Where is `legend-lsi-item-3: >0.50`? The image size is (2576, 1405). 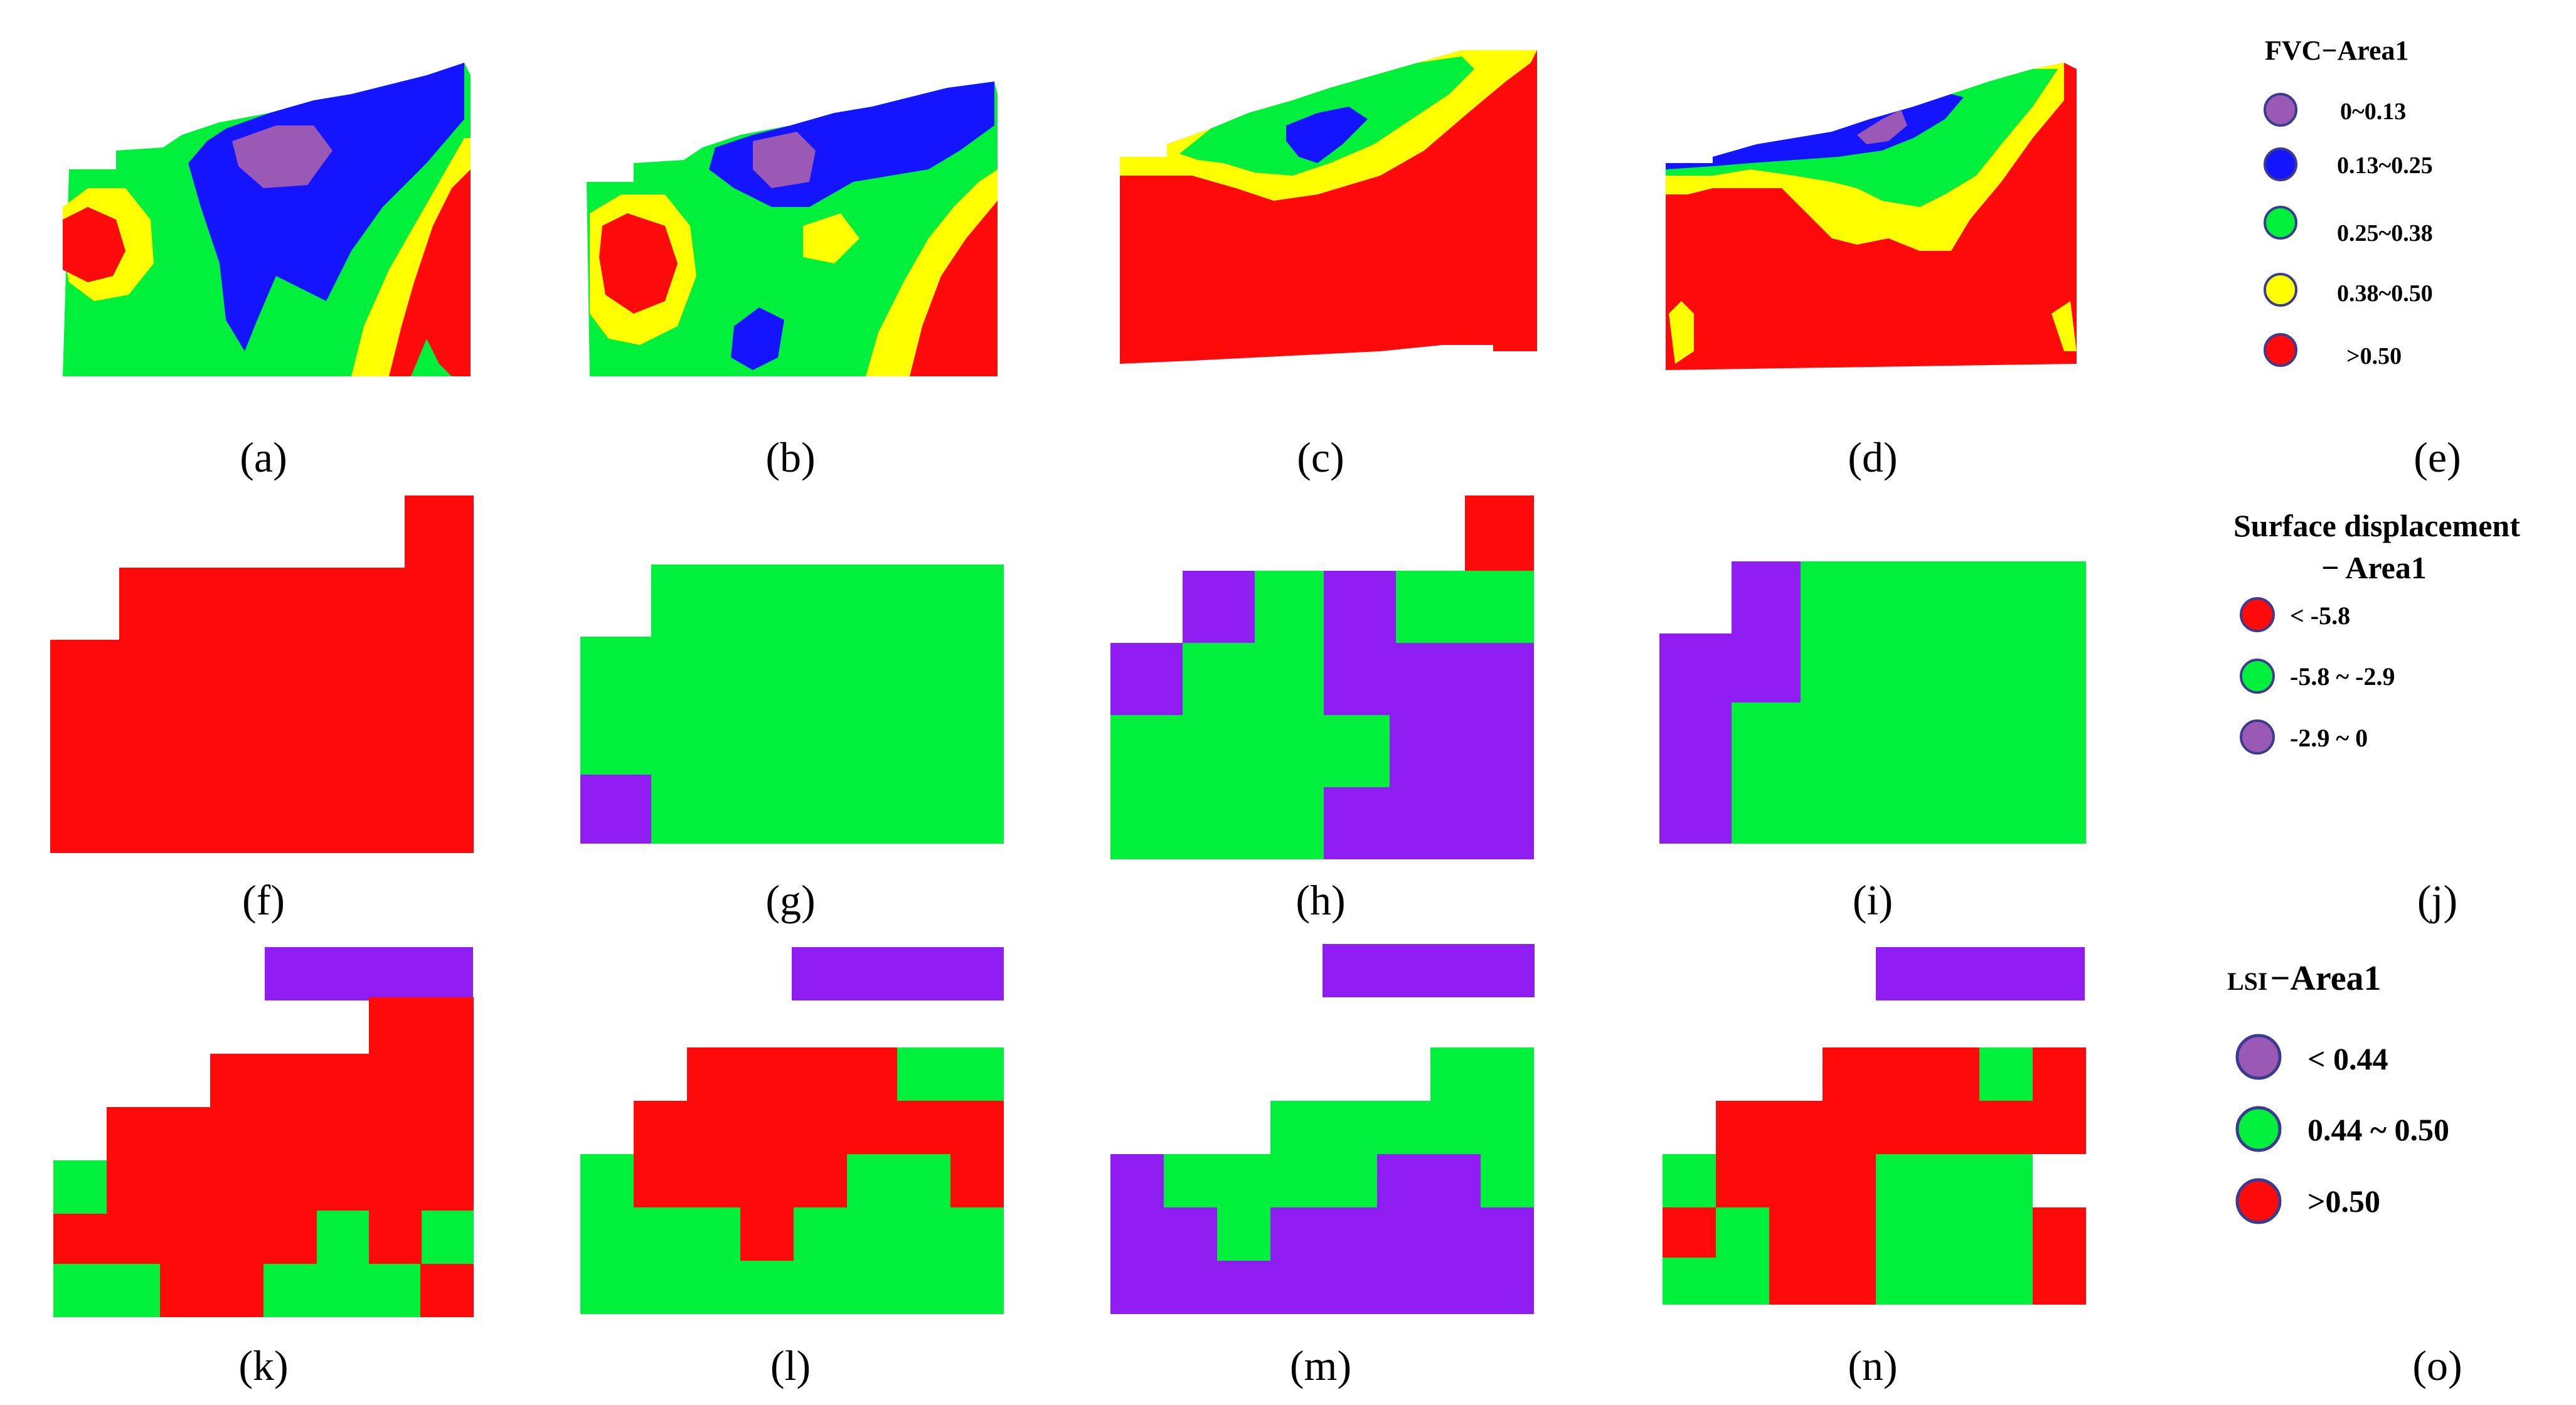
legend-lsi-item-3: >0.50 is located at coordinates (2307, 1201).